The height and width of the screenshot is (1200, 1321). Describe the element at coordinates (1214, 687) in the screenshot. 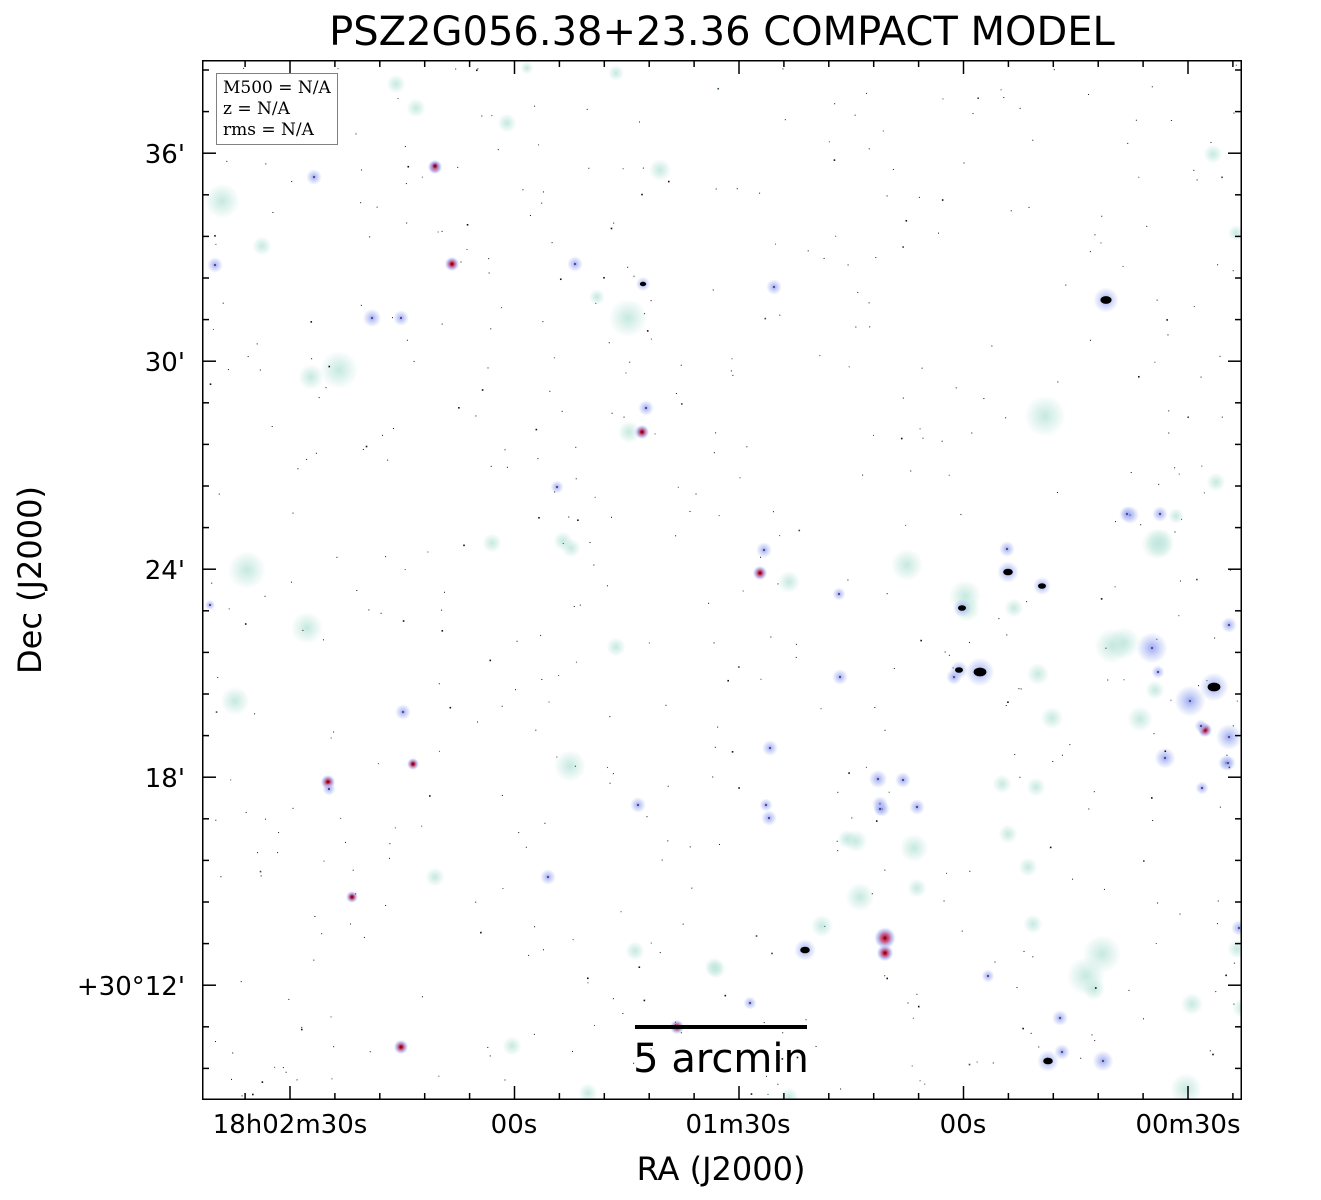

I see `bright-source-core` at that location.